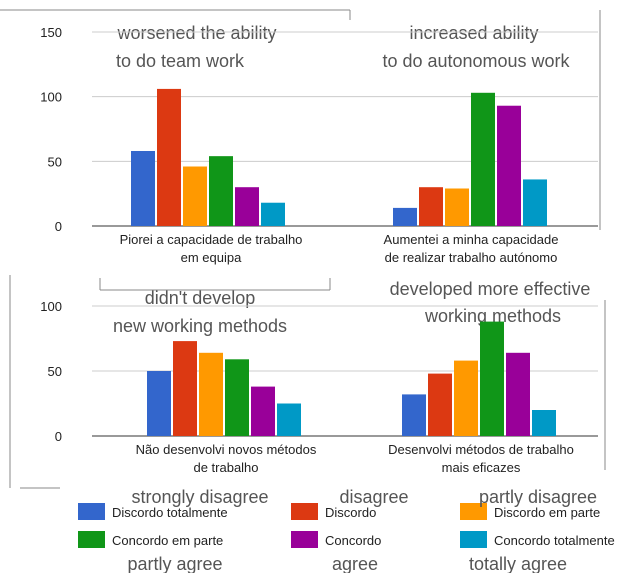 The image size is (637, 573). What do you see at coordinates (196, 33) in the screenshot?
I see `annotation-top-left-line1: worsened the ability` at bounding box center [196, 33].